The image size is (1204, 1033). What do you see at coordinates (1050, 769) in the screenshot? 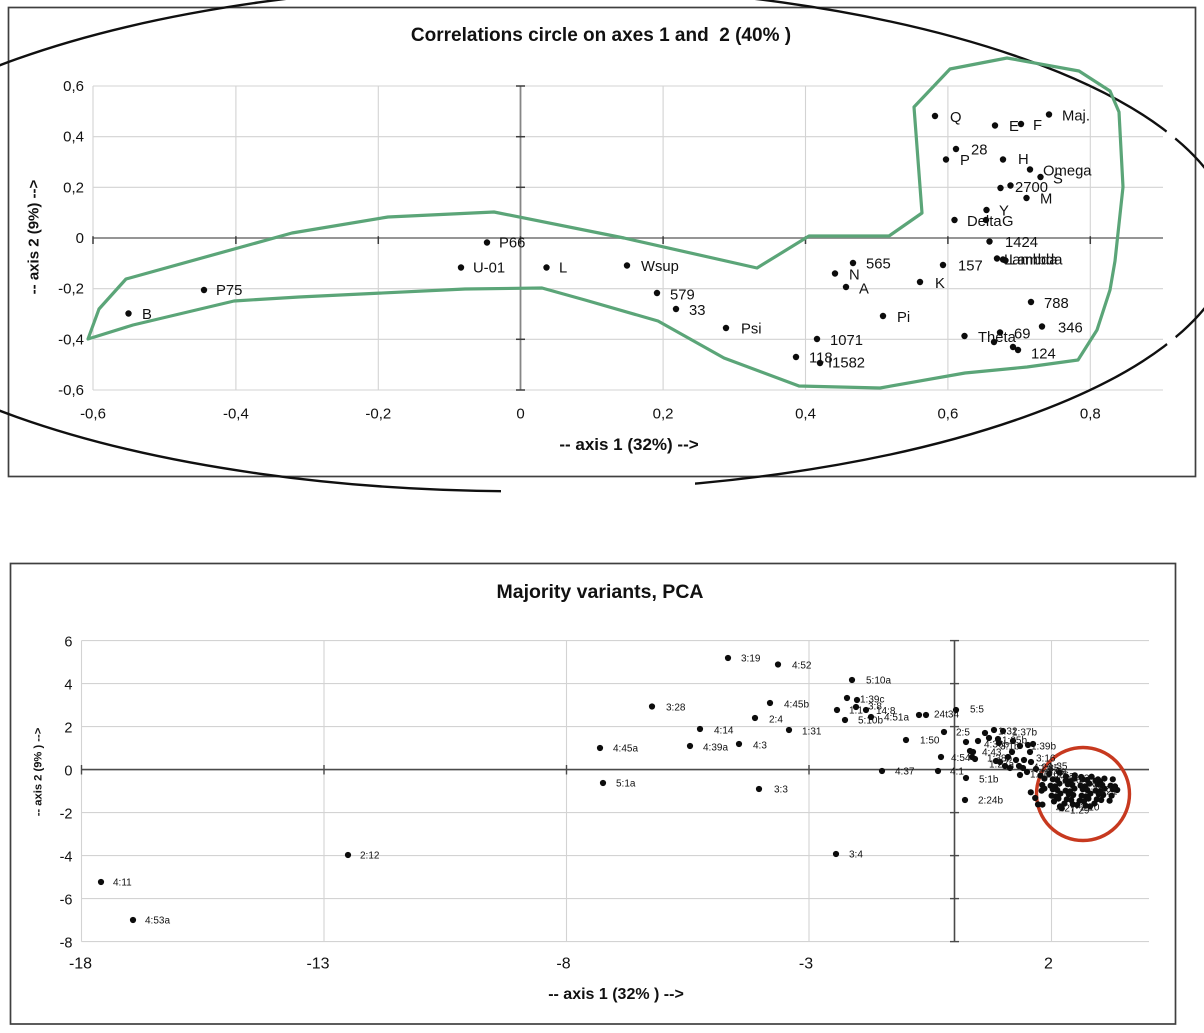
I see `svg-text: 1:85` at bounding box center [1050, 769].